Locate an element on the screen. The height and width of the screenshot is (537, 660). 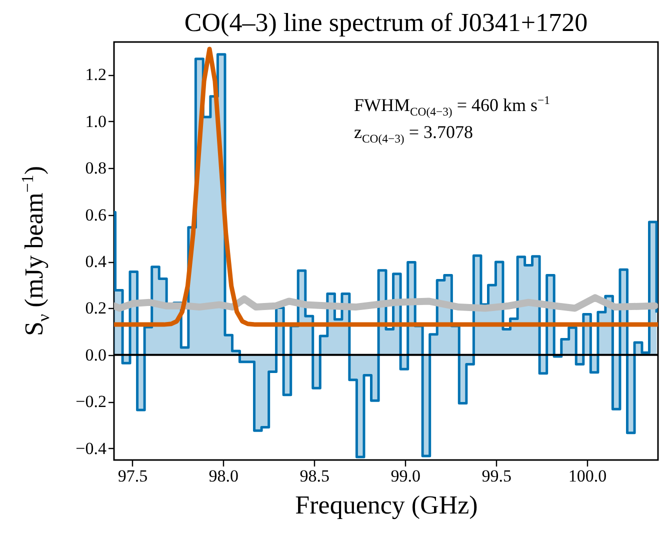
y-tick-label: 0.6 is located at coordinates (95, 214).